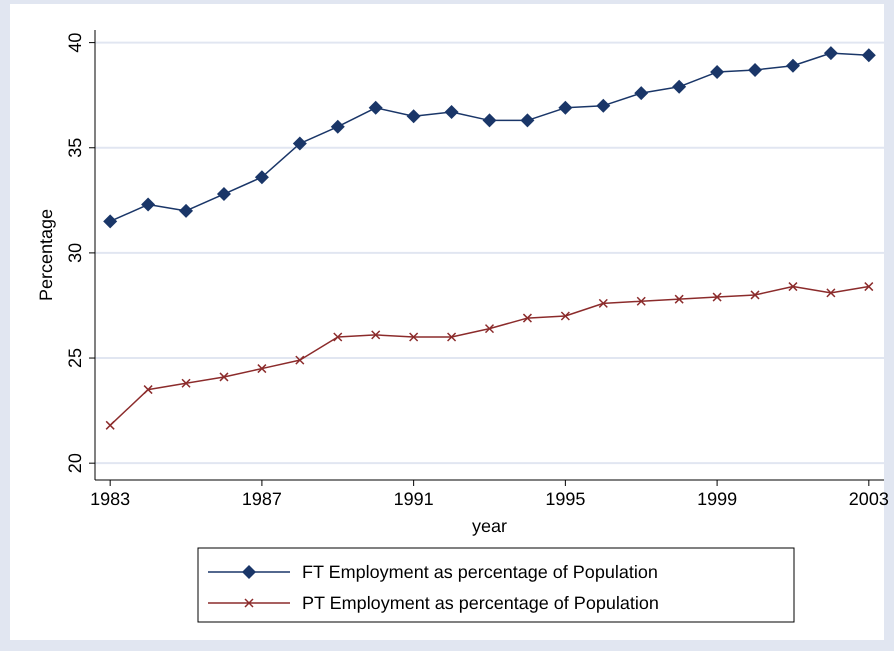 The width and height of the screenshot is (894, 651). What do you see at coordinates (75, 148) in the screenshot?
I see `y-tick-label: 35` at bounding box center [75, 148].